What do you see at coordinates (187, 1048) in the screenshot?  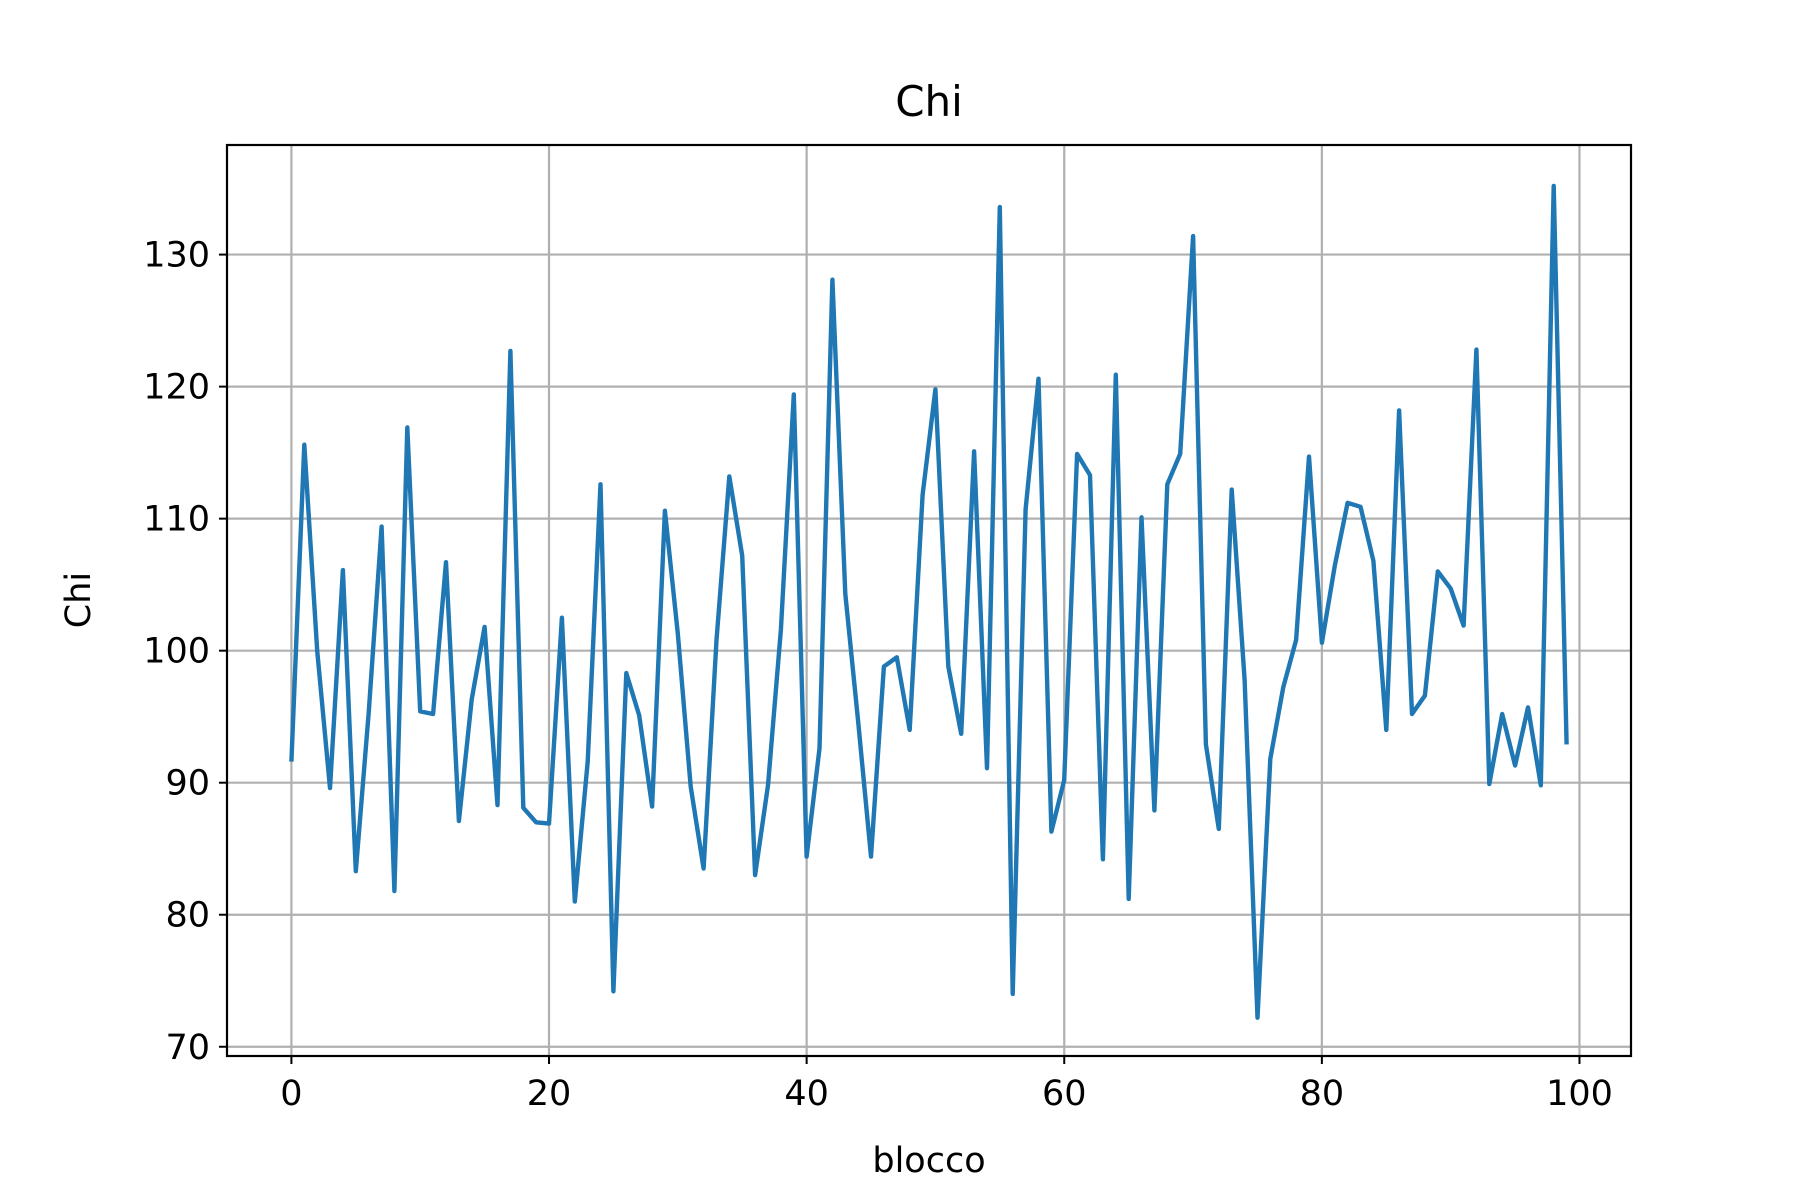 I see `y-tick-label: 70` at bounding box center [187, 1048].